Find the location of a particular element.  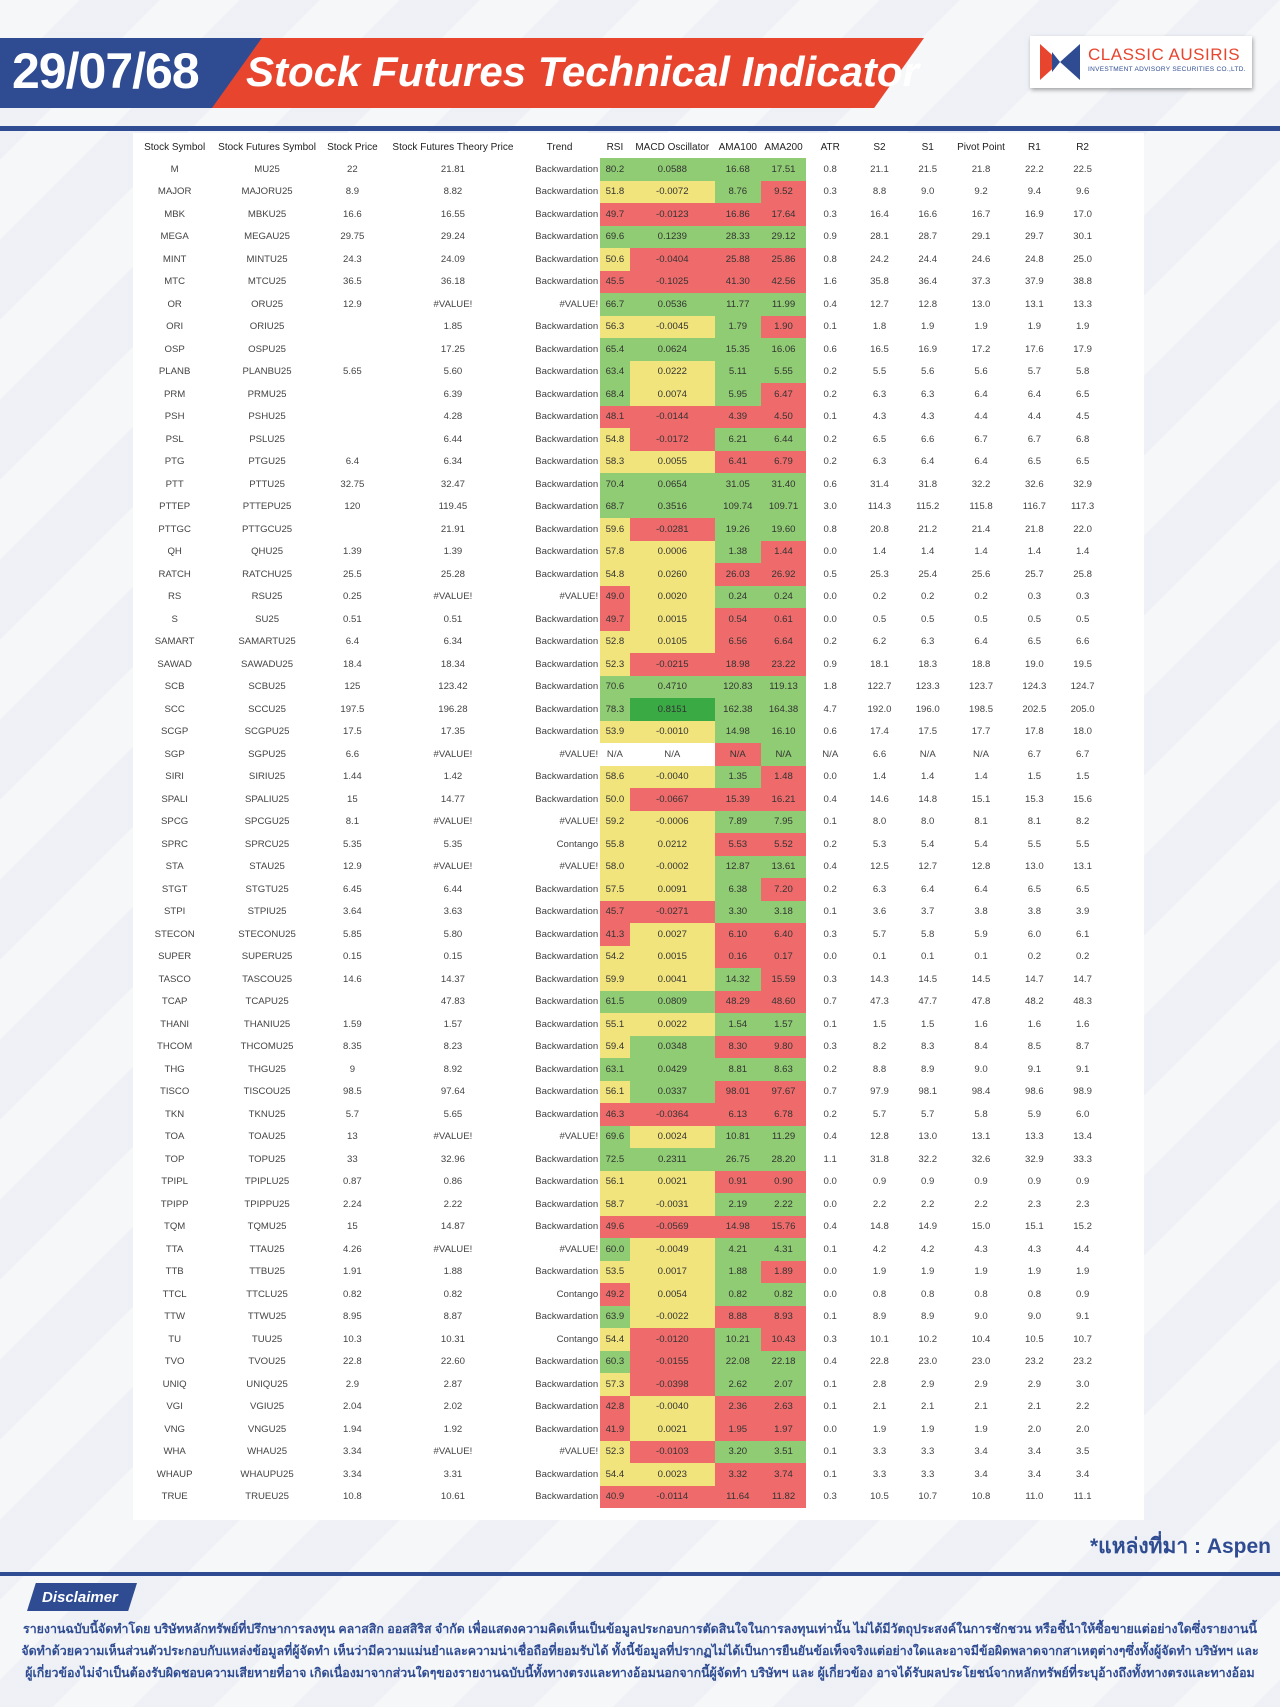

table-cell: RS is located at coordinates (174, 597).